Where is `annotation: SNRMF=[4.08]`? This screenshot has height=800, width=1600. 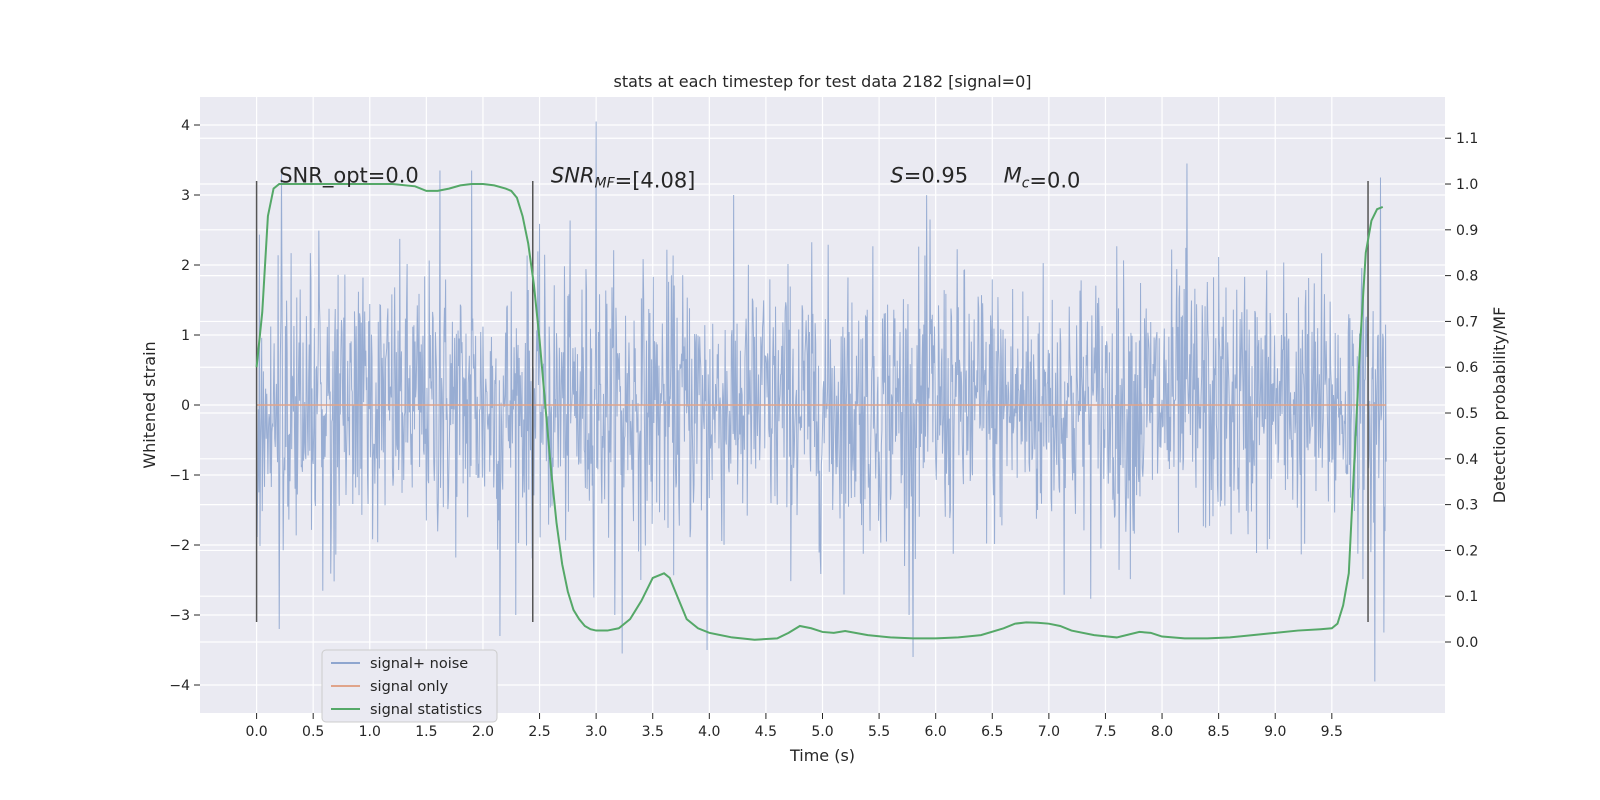
annotation: SNRMF=[4.08] is located at coordinates (623, 177).